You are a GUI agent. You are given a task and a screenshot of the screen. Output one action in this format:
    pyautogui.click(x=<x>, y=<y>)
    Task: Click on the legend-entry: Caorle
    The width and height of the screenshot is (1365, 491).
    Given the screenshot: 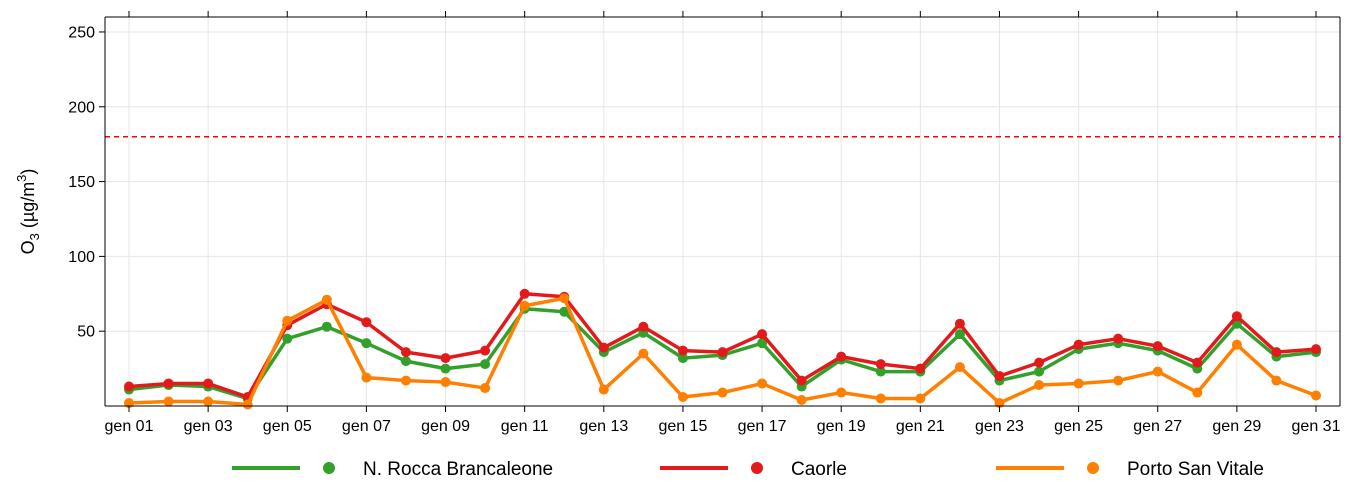 What is the action you would take?
    pyautogui.click(x=753, y=469)
    